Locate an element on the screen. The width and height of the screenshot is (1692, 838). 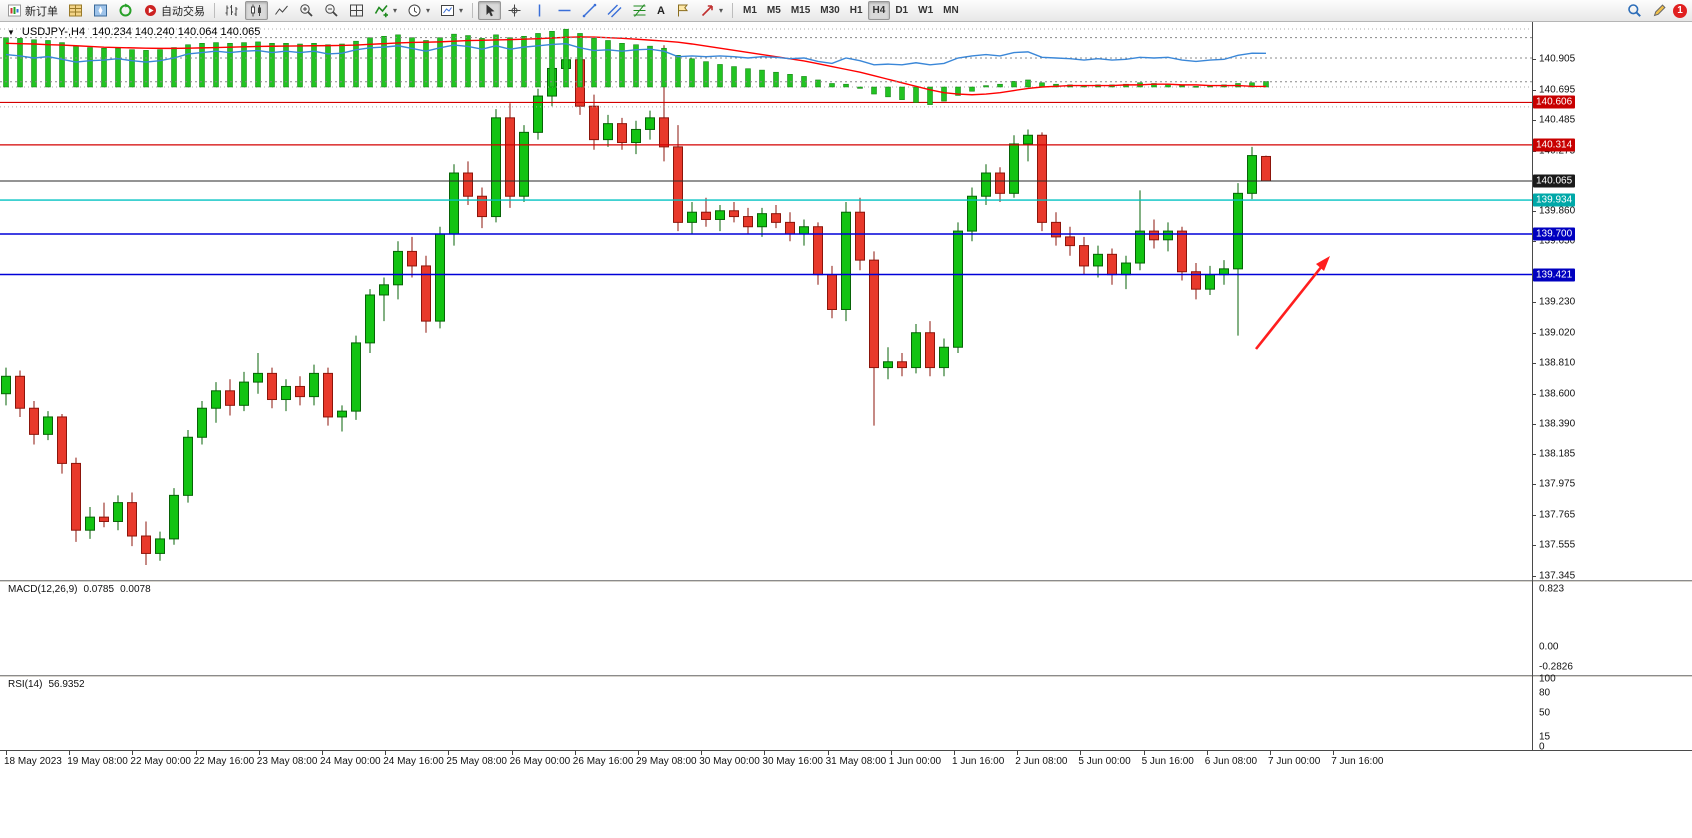
new-order-icon is located at coordinates (14, 10).